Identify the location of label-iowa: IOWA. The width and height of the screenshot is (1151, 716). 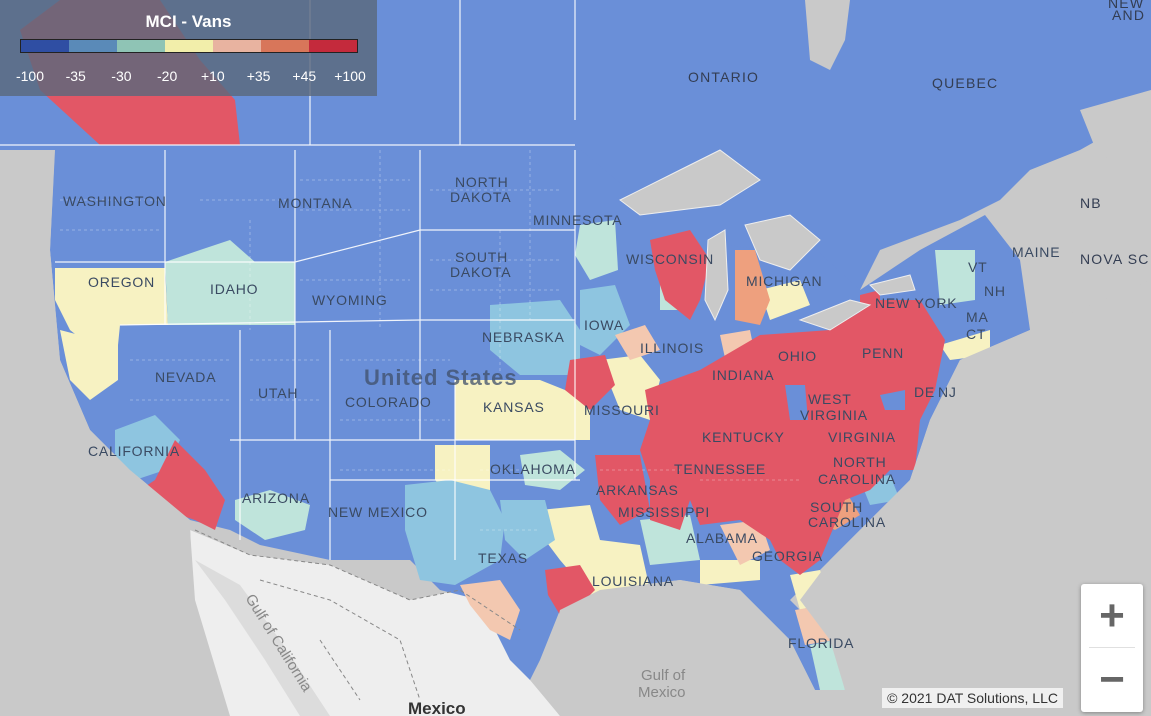
(604, 325).